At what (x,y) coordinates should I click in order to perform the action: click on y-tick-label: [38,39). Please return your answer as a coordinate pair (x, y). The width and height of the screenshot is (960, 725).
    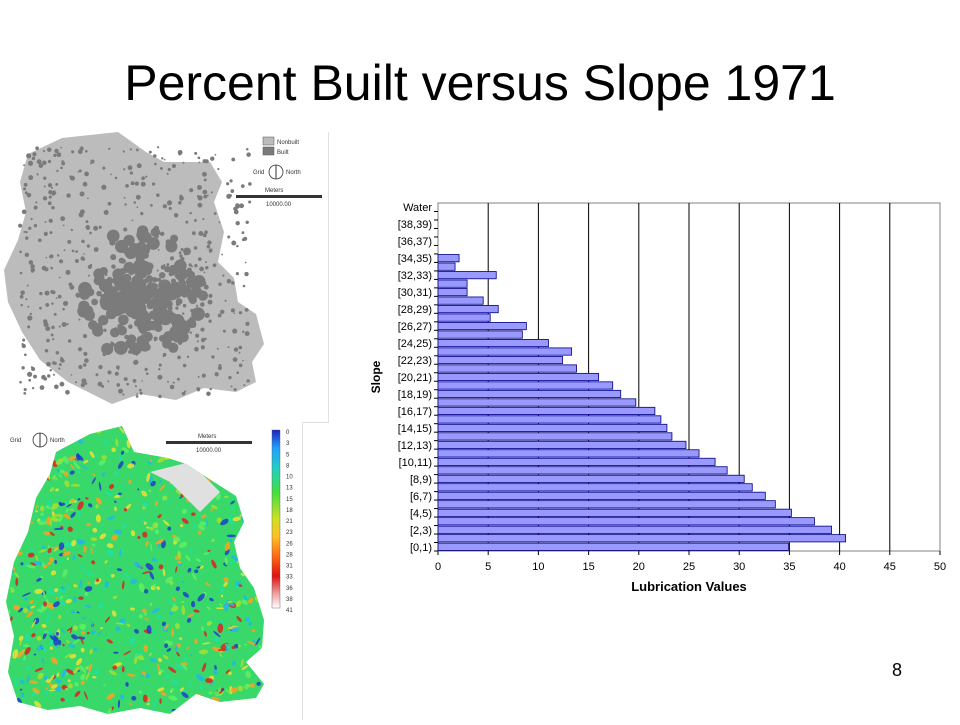
    Looking at the image, I should click on (415, 225).